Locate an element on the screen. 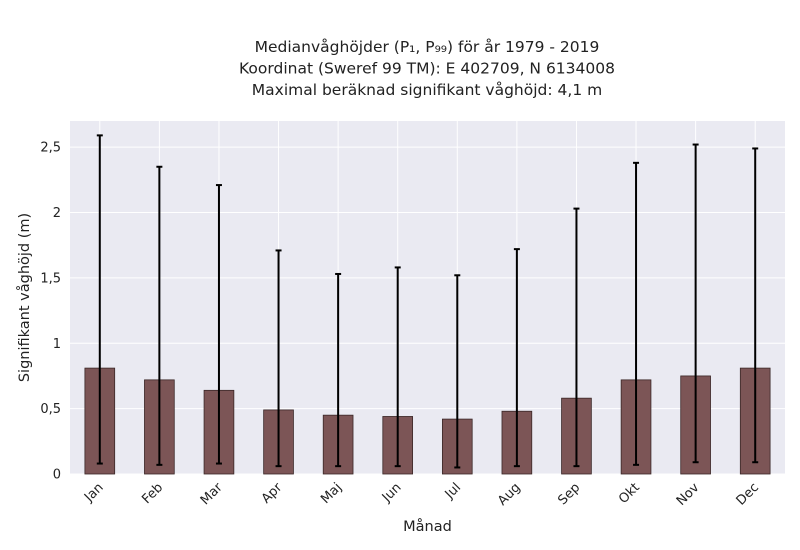 The width and height of the screenshot is (800, 550). y-tick-label: 0,5 is located at coordinates (50, 409).